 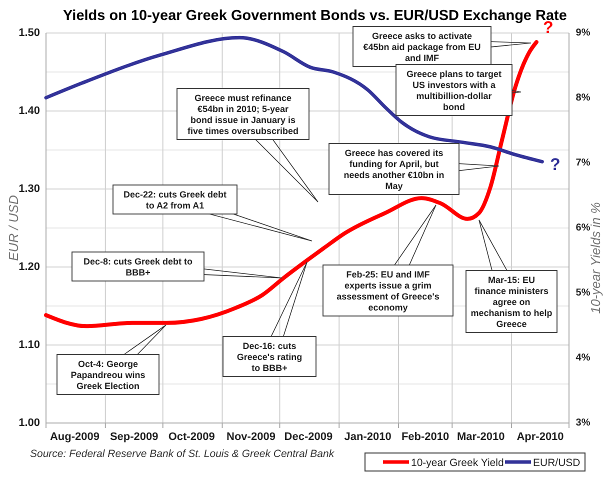 What do you see at coordinates (368, 437) in the screenshot?
I see `x-tick-label: Jan-2010` at bounding box center [368, 437].